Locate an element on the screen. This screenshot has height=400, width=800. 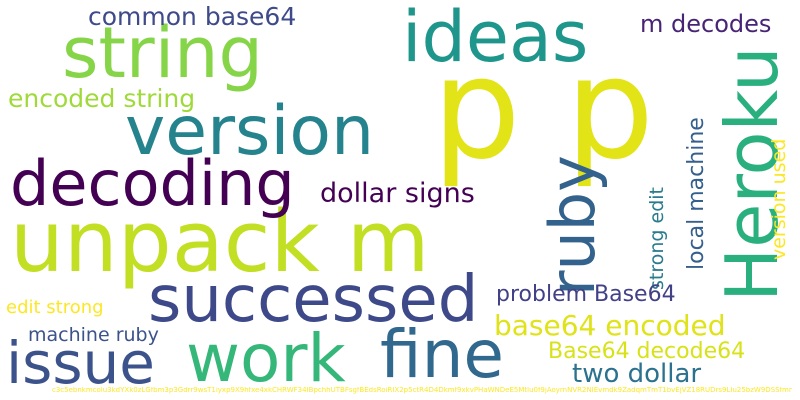
word-m-decodes: m decodes is located at coordinates (706, 24).